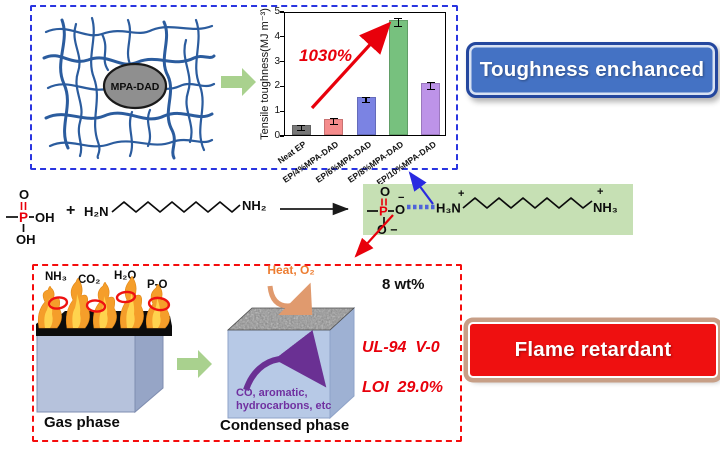  What do you see at coordinates (290, 298) in the screenshot?
I see `heat-arrow-icon` at bounding box center [290, 298].